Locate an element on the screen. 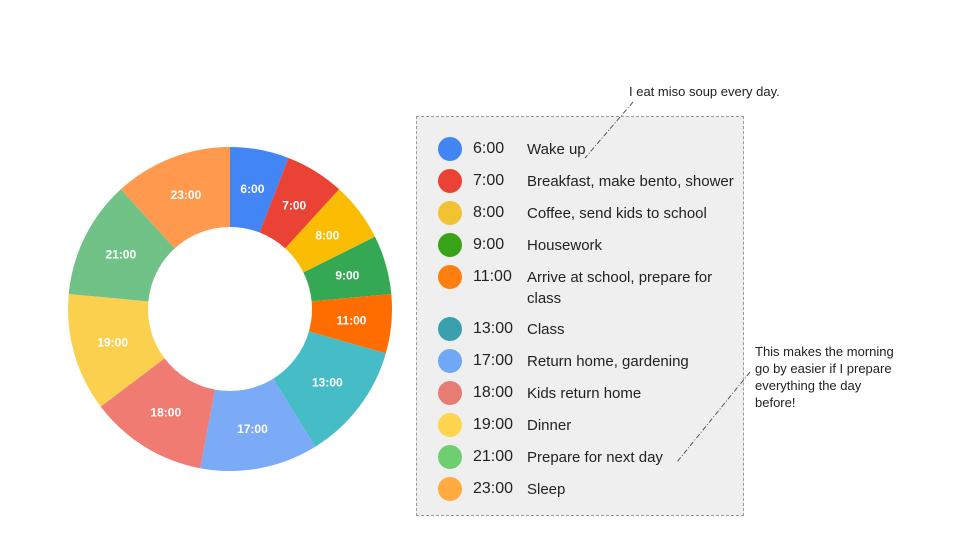  legend-activity: Housework is located at coordinates (565, 245).